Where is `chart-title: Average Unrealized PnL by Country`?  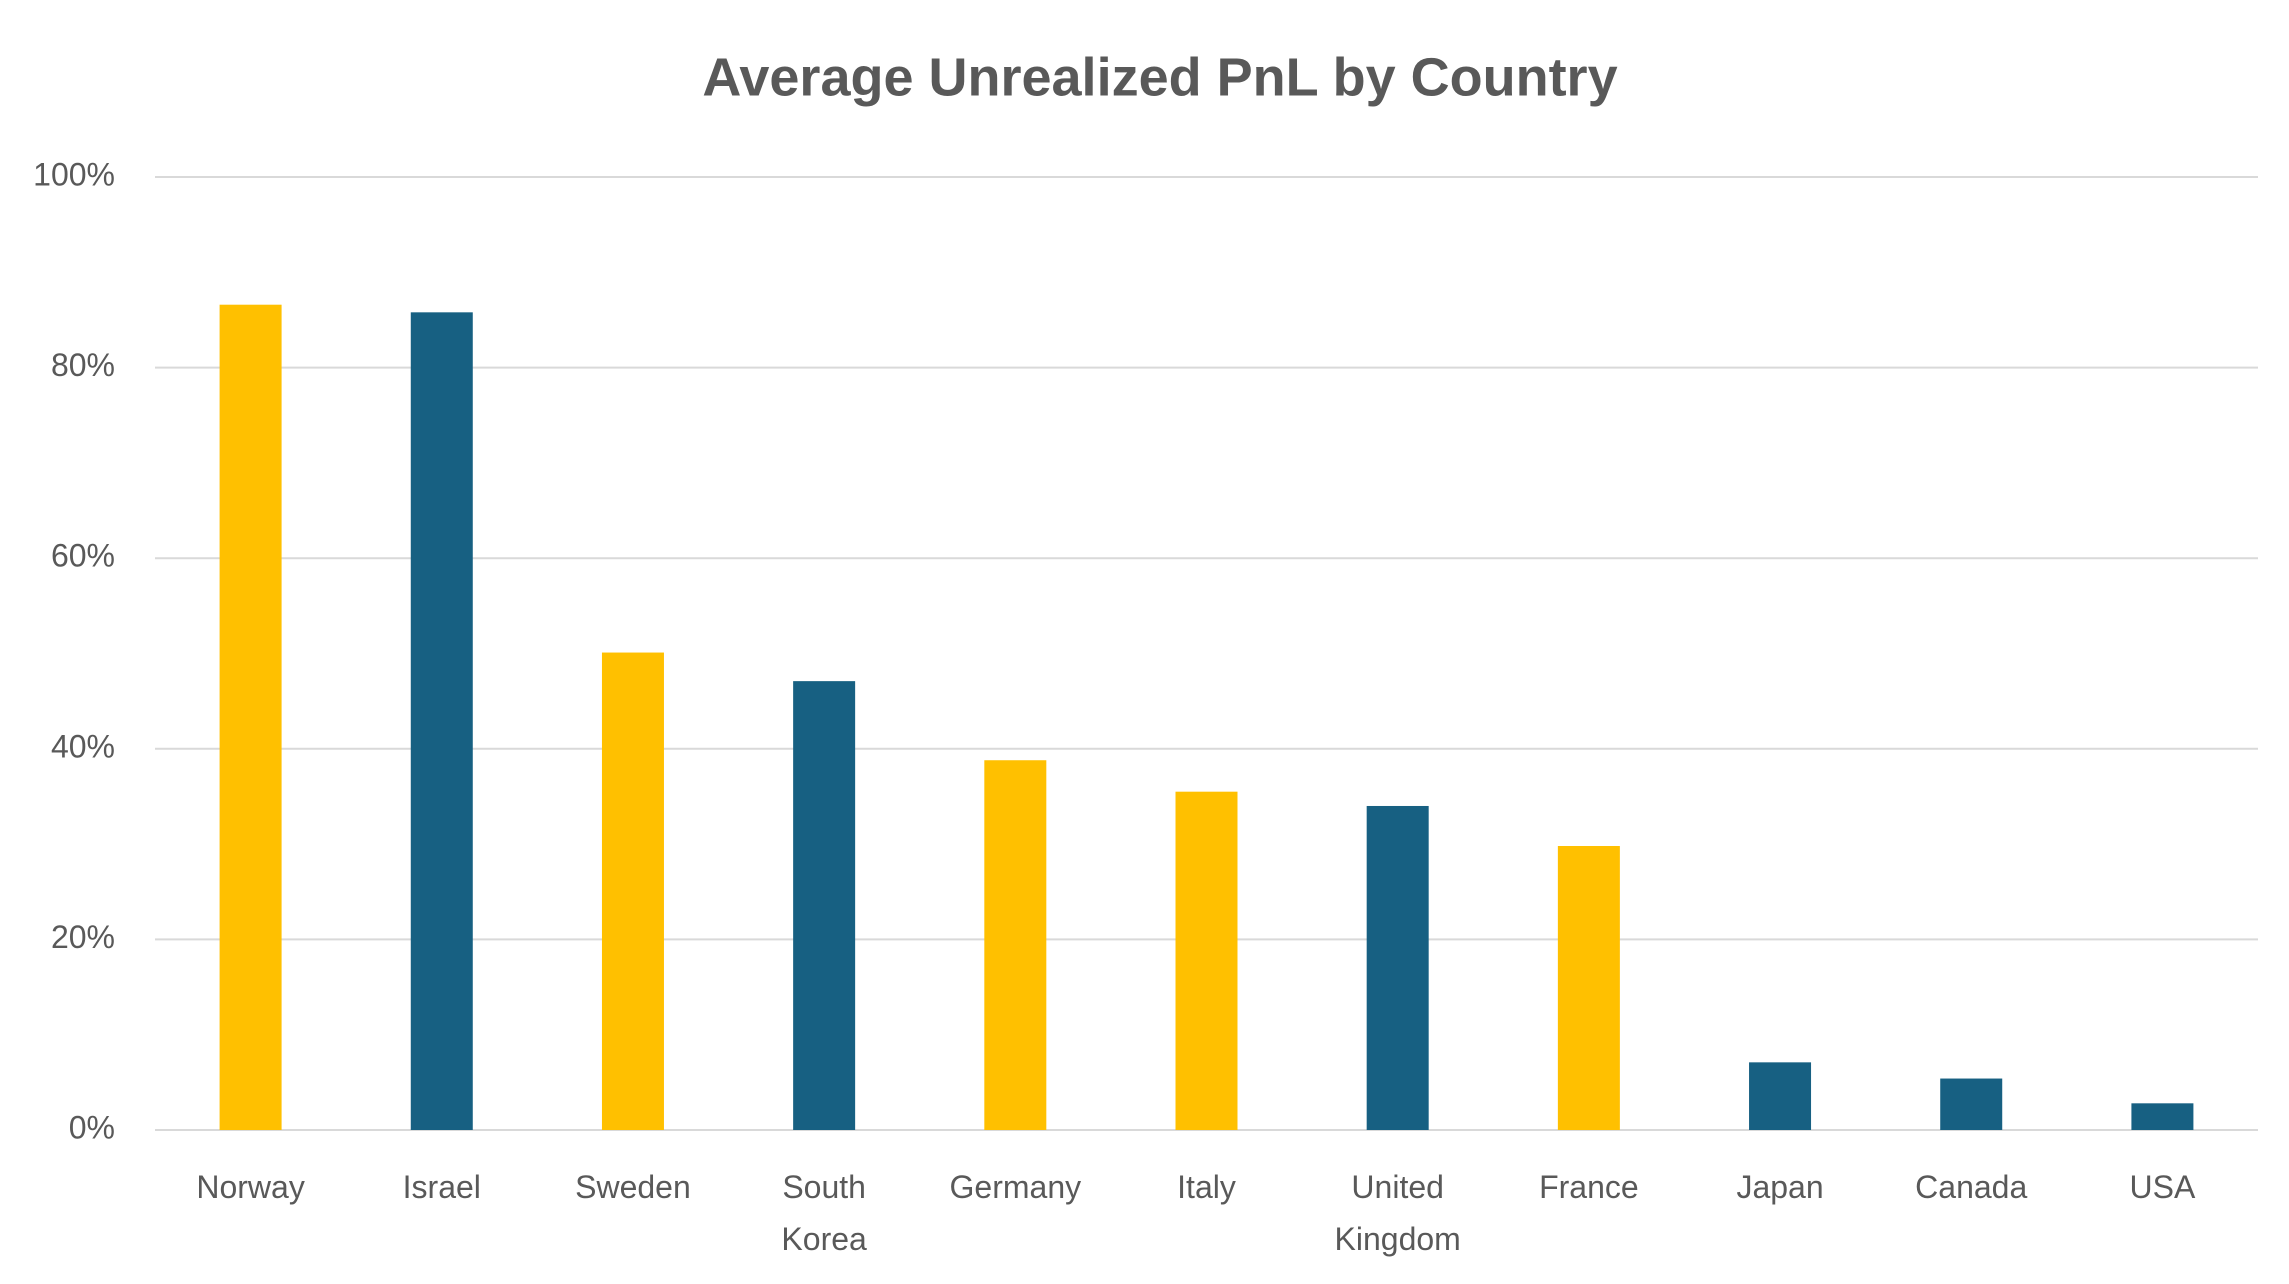 chart-title: Average Unrealized PnL by Country is located at coordinates (1159, 77).